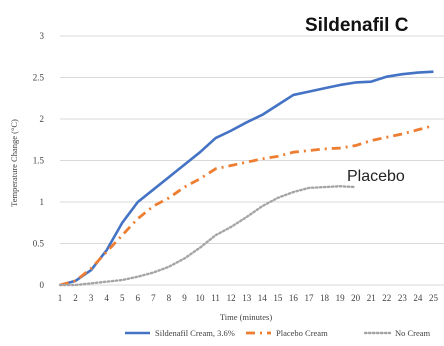  I want to click on x-tick-label: 15, so click(278, 298).